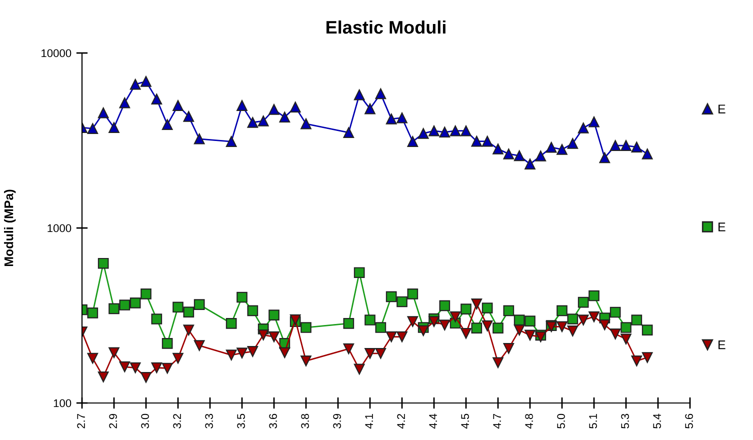 The height and width of the screenshot is (440, 753). I want to click on legend-label: E, so click(722, 345).